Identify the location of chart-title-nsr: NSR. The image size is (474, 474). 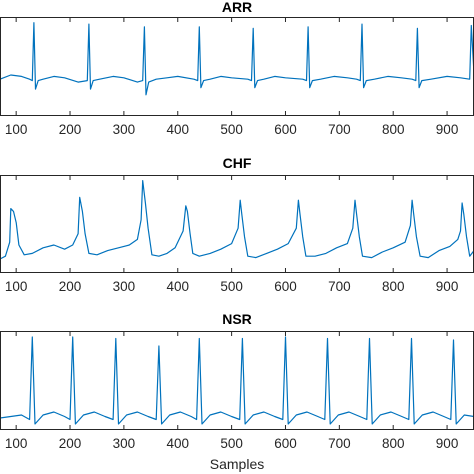
(237, 319).